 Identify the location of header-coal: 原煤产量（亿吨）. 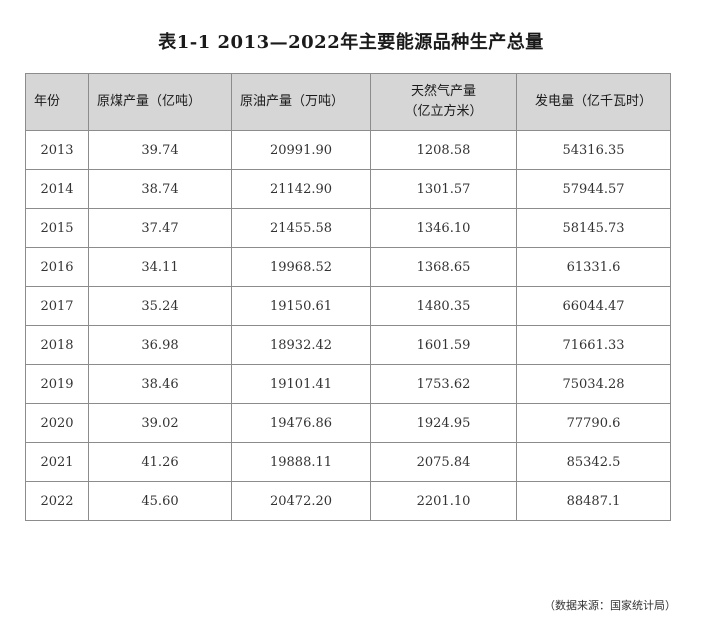
(160, 102).